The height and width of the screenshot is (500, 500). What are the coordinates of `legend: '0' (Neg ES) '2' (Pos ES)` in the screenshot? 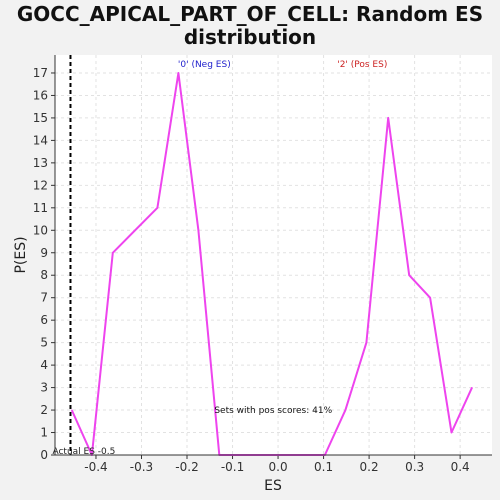 It's located at (282, 65).